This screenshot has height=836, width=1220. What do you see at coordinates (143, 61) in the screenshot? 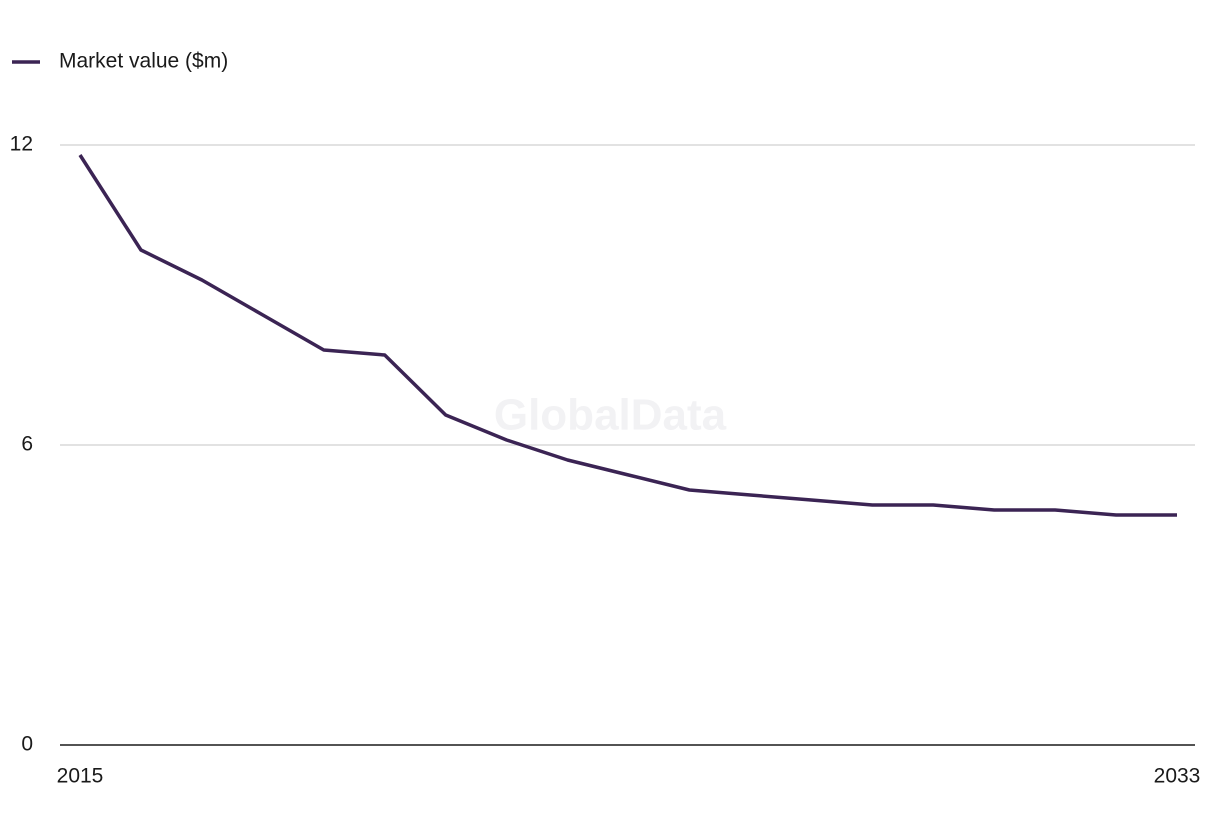
I see `legend-label: Market value ($m)` at bounding box center [143, 61].